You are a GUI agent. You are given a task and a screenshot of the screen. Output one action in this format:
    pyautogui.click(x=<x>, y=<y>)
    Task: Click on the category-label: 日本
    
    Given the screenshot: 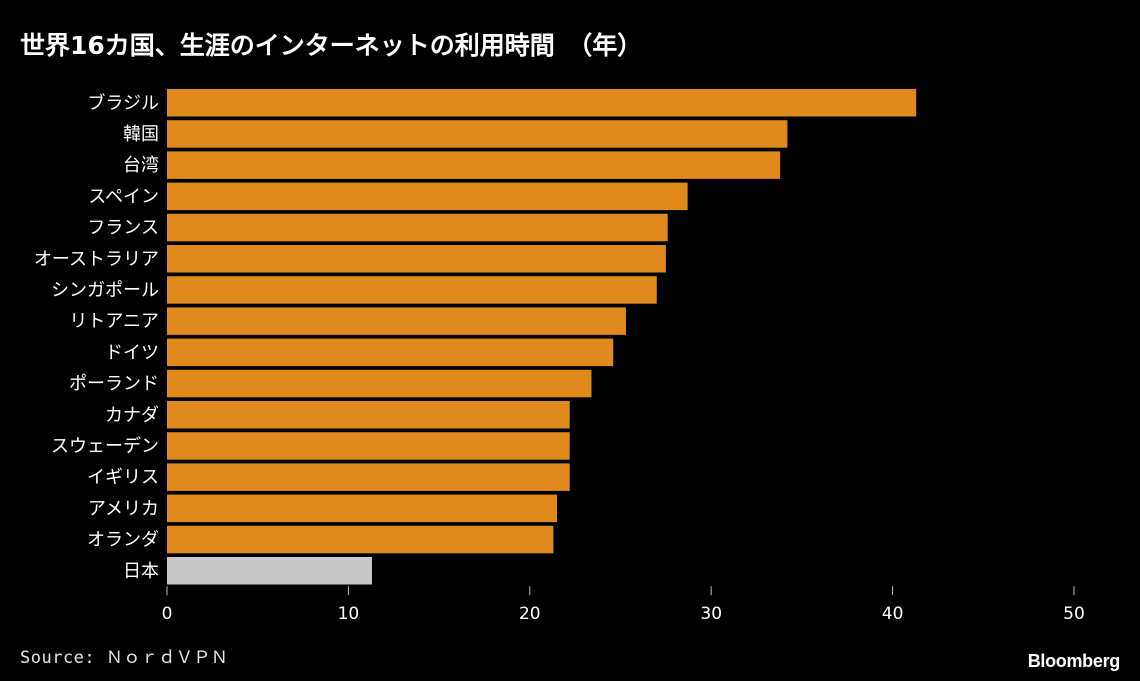 What is the action you would take?
    pyautogui.click(x=141, y=571)
    